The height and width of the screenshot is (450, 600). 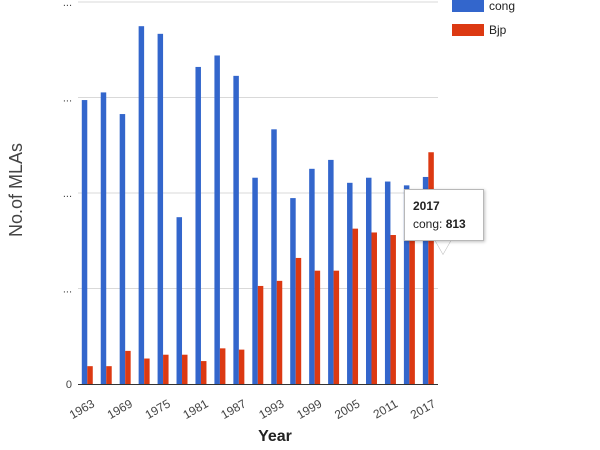 What do you see at coordinates (160, 208) in the screenshot?
I see `bar-cong-1975` at bounding box center [160, 208].